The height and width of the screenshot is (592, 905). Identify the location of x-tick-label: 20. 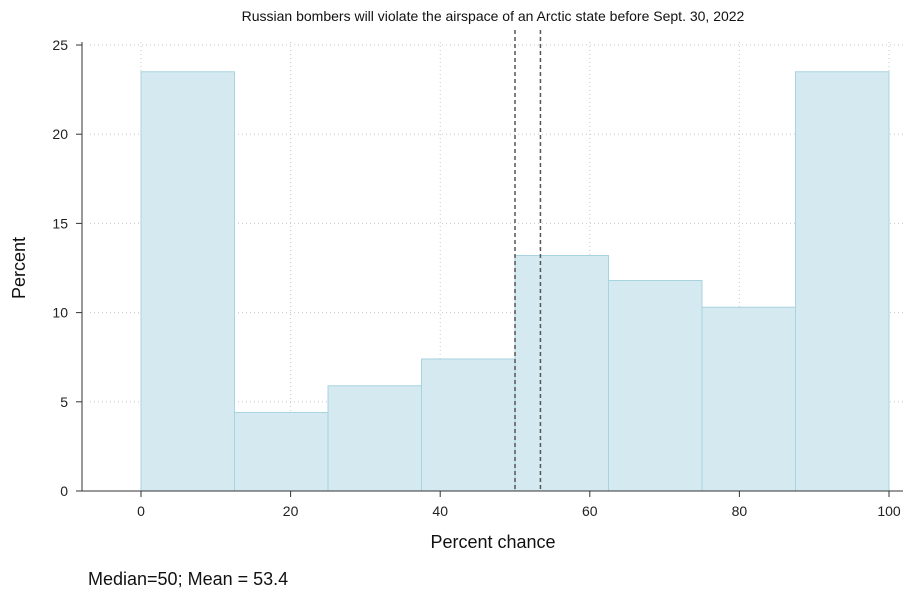
(291, 511).